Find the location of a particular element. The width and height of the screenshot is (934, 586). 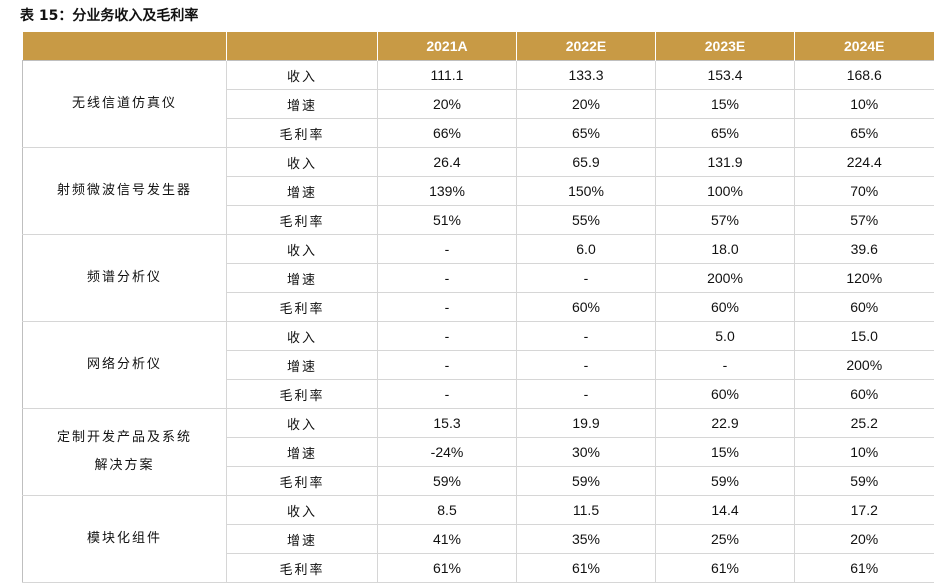

value-cell: 65.9 is located at coordinates (586, 162).